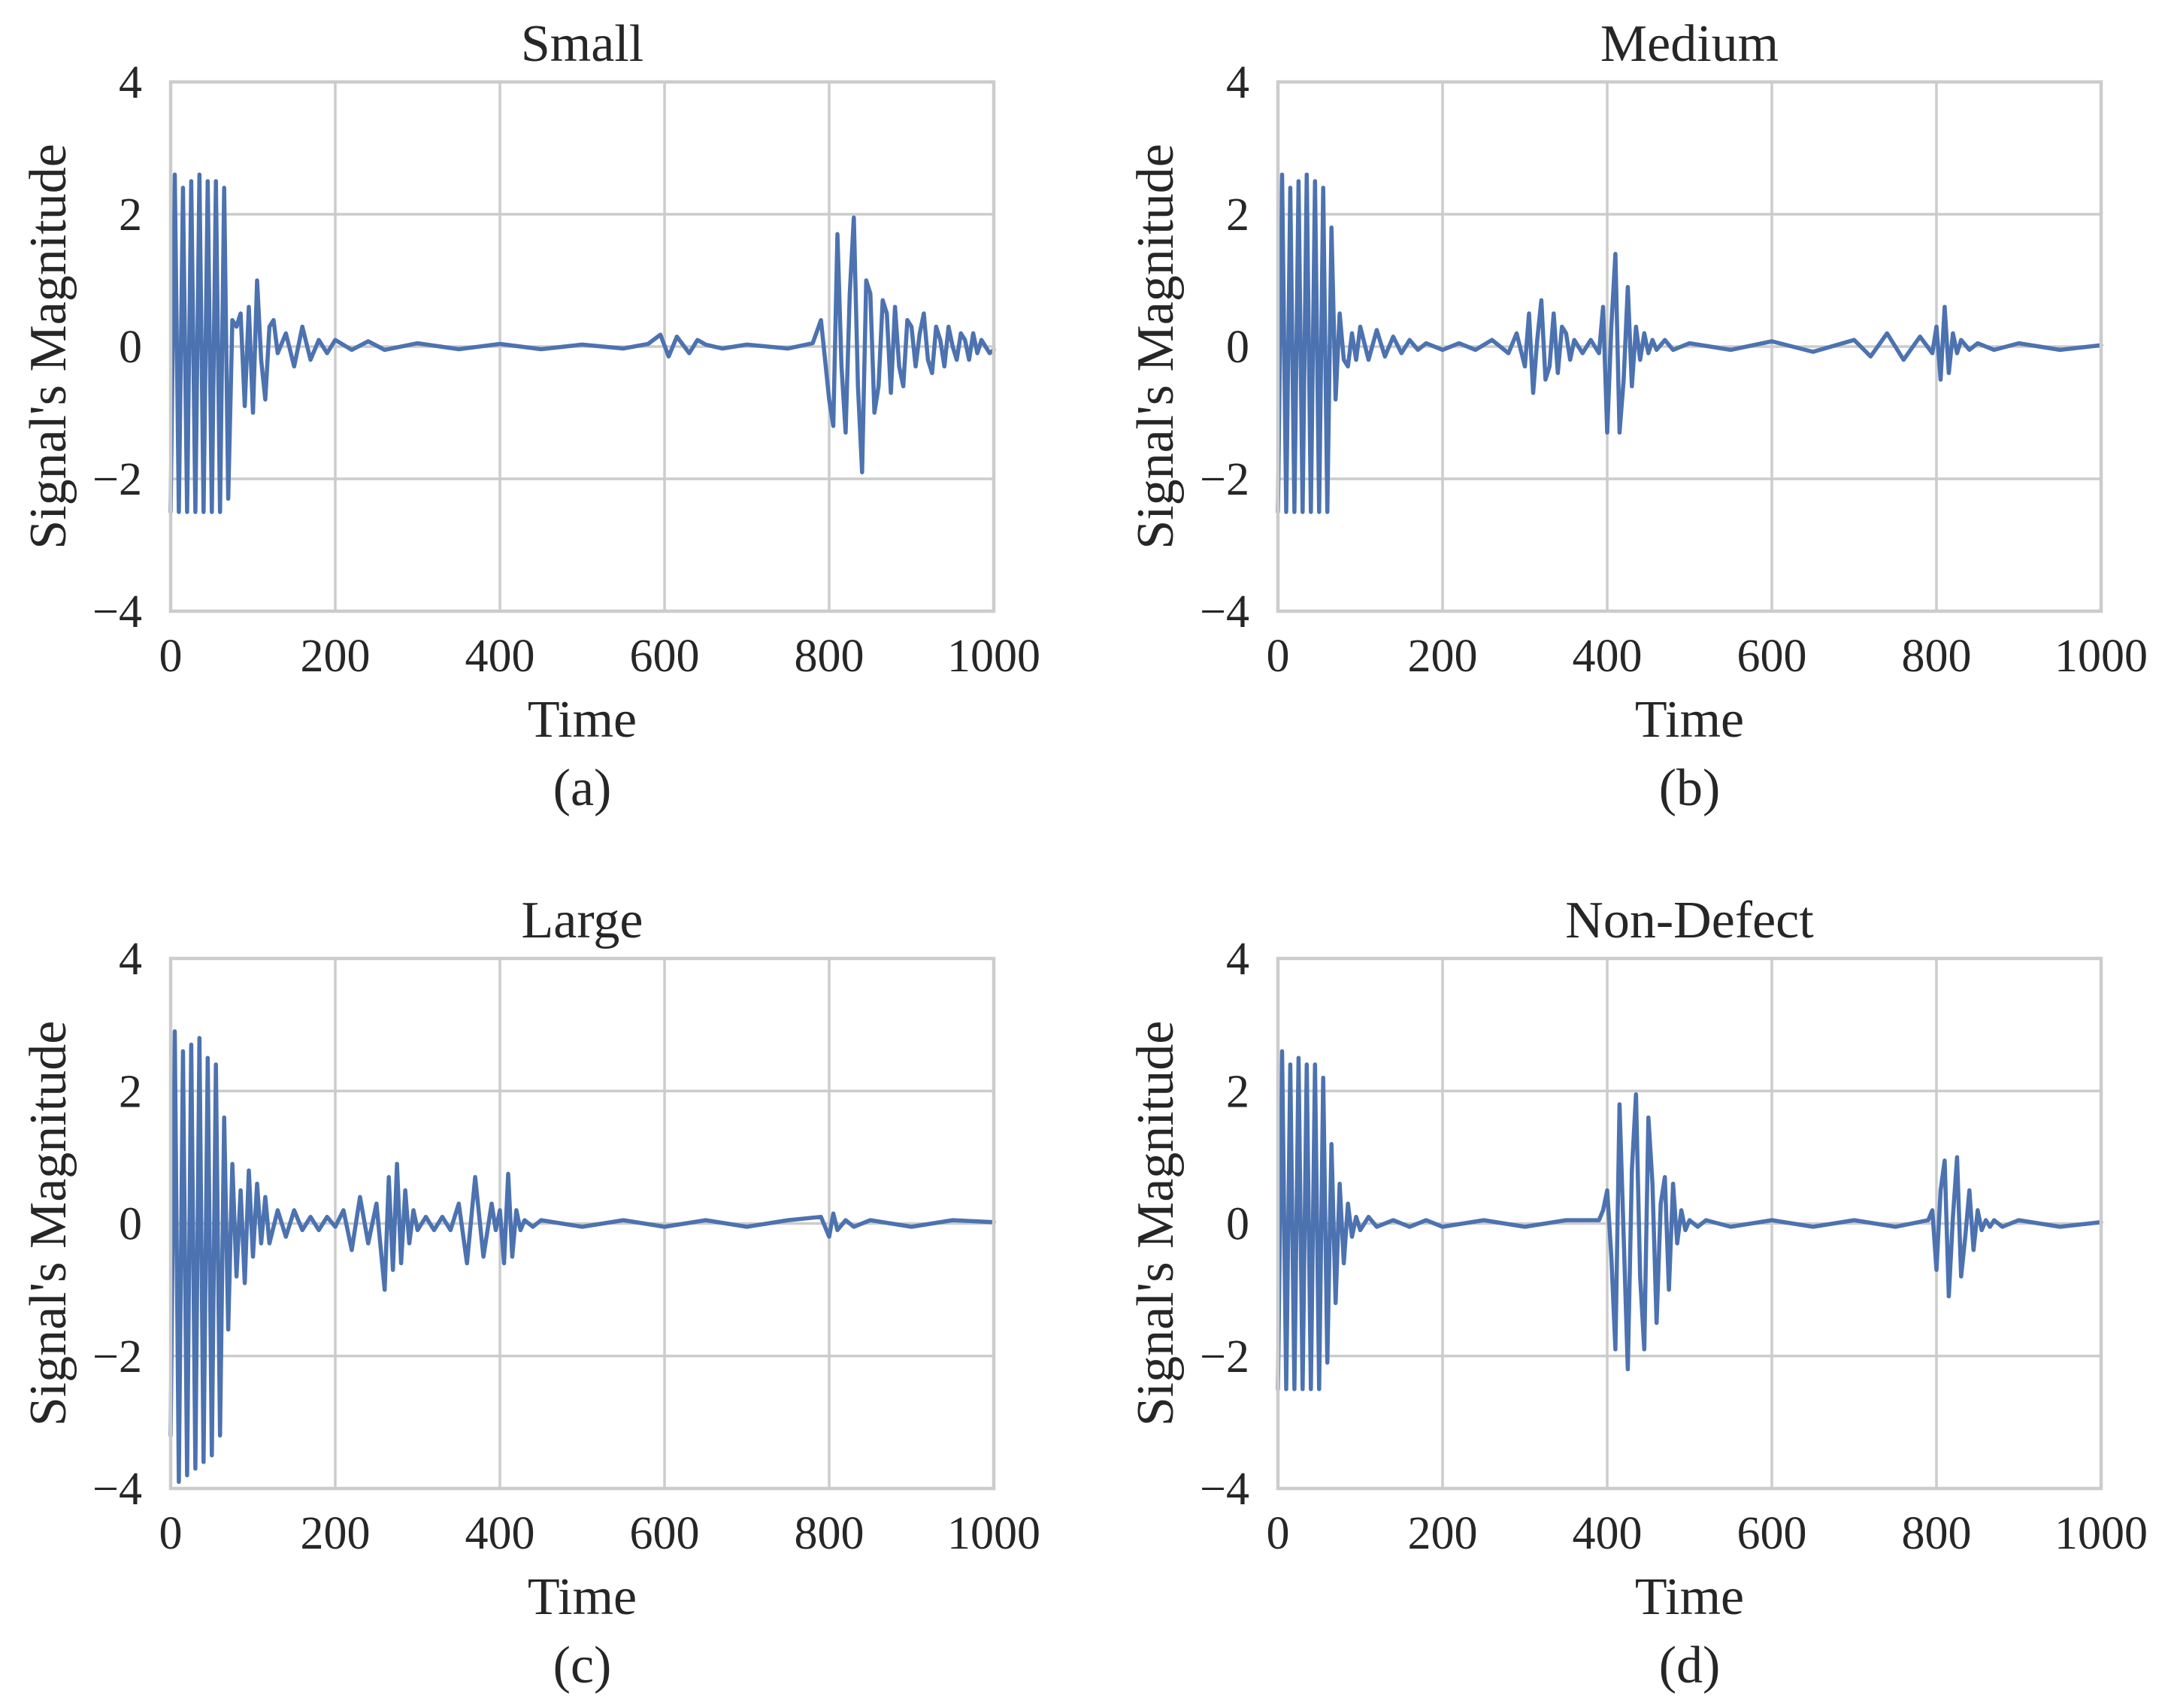  I want to click on chart-title: Large, so click(582, 921).